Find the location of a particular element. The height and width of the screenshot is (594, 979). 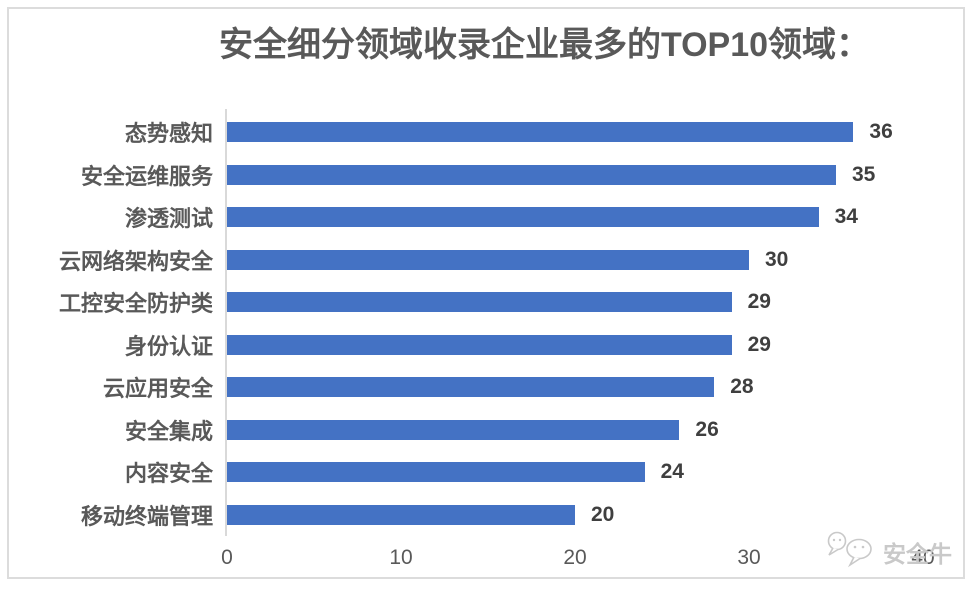

bar-row: 安全集成 26 is located at coordinates (489, 430).